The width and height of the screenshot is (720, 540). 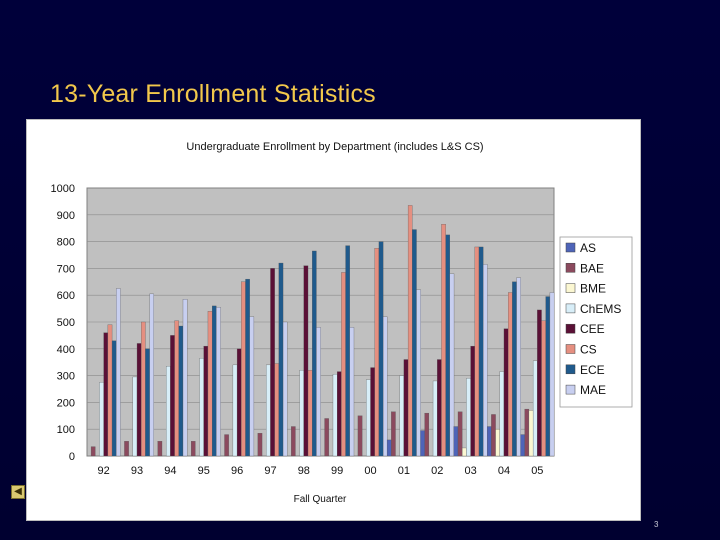 What do you see at coordinates (72, 457) in the screenshot?
I see `y-tick-label: 0` at bounding box center [72, 457].